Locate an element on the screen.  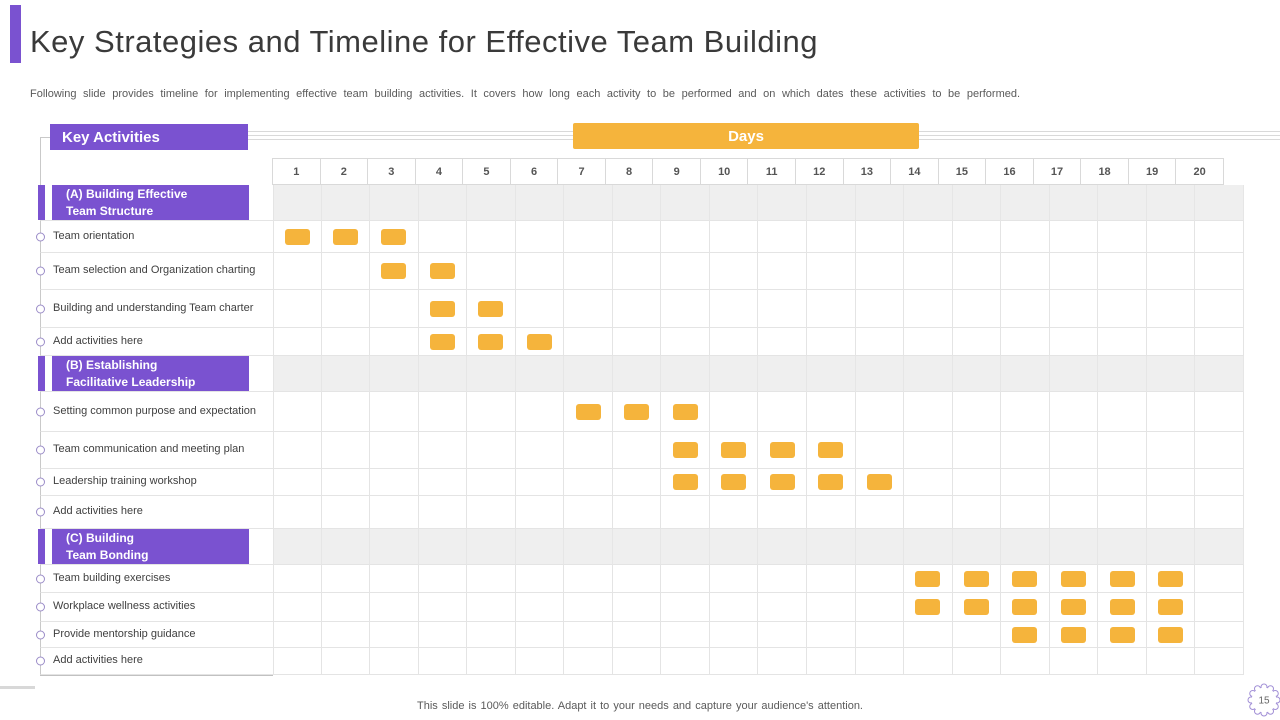
activity-label-cell: Building and understanding Team charter is located at coordinates (154, 309).